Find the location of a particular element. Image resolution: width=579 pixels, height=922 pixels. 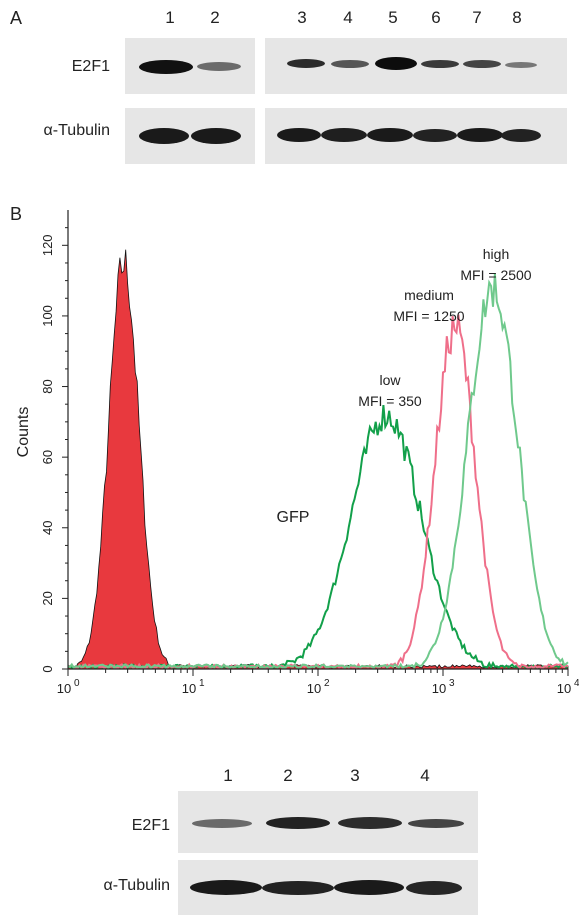

y-tick-label: 120 is located at coordinates (47, 245).